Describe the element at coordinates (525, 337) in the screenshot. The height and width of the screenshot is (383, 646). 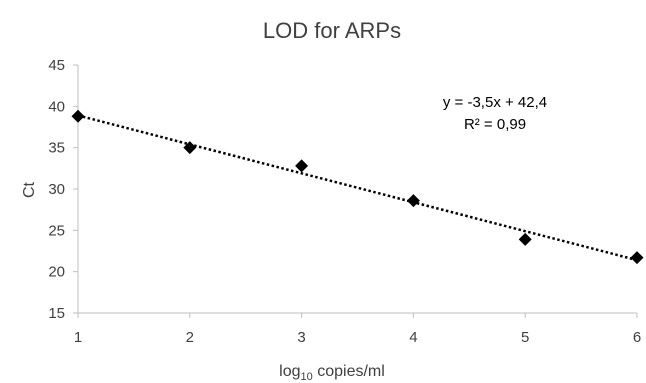
I see `x-tick-label: 5` at that location.